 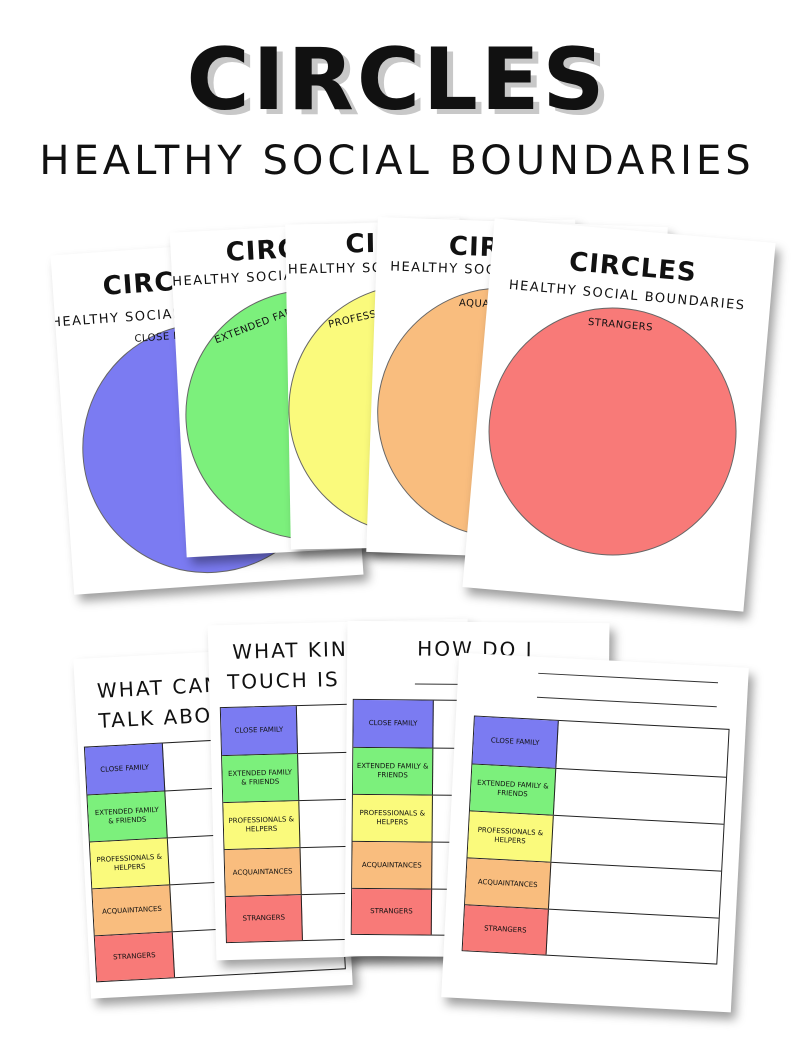 I want to click on page-title: CIRCLES, so click(x=397, y=80).